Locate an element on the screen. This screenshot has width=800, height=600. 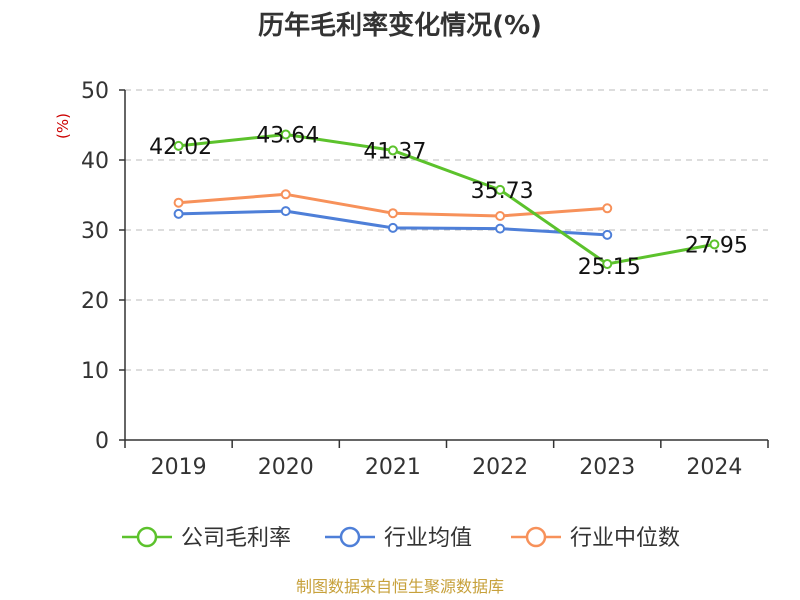
data-point-2-2021 is located at coordinates (392, 227).